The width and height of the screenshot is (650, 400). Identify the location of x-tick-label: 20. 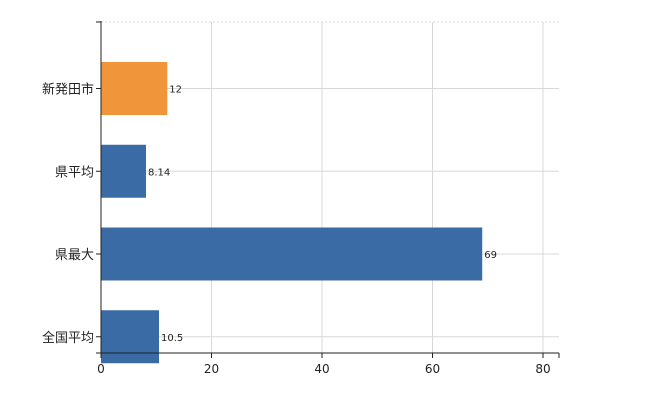
(211, 369).